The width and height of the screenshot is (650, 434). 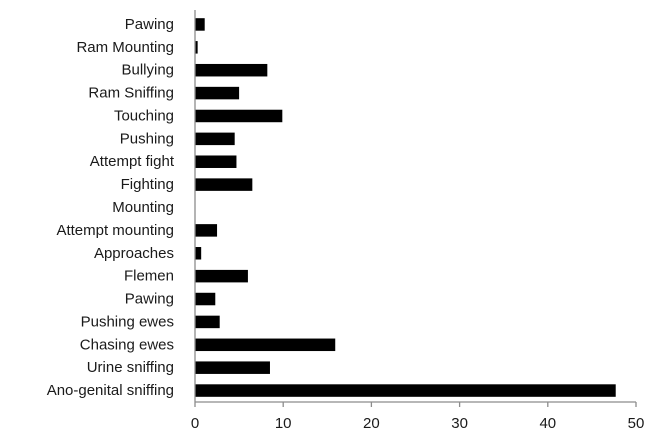 What do you see at coordinates (195, 423) in the screenshot?
I see `x-tick-label-0: 0` at bounding box center [195, 423].